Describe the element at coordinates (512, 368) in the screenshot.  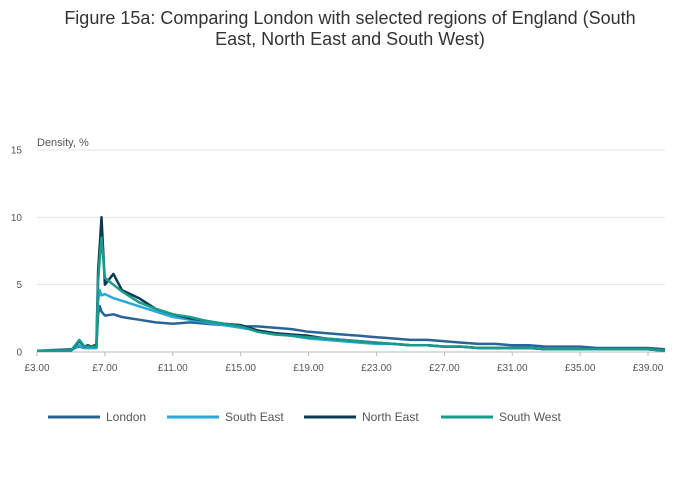
I see `x-tick-label: £31.00` at that location.